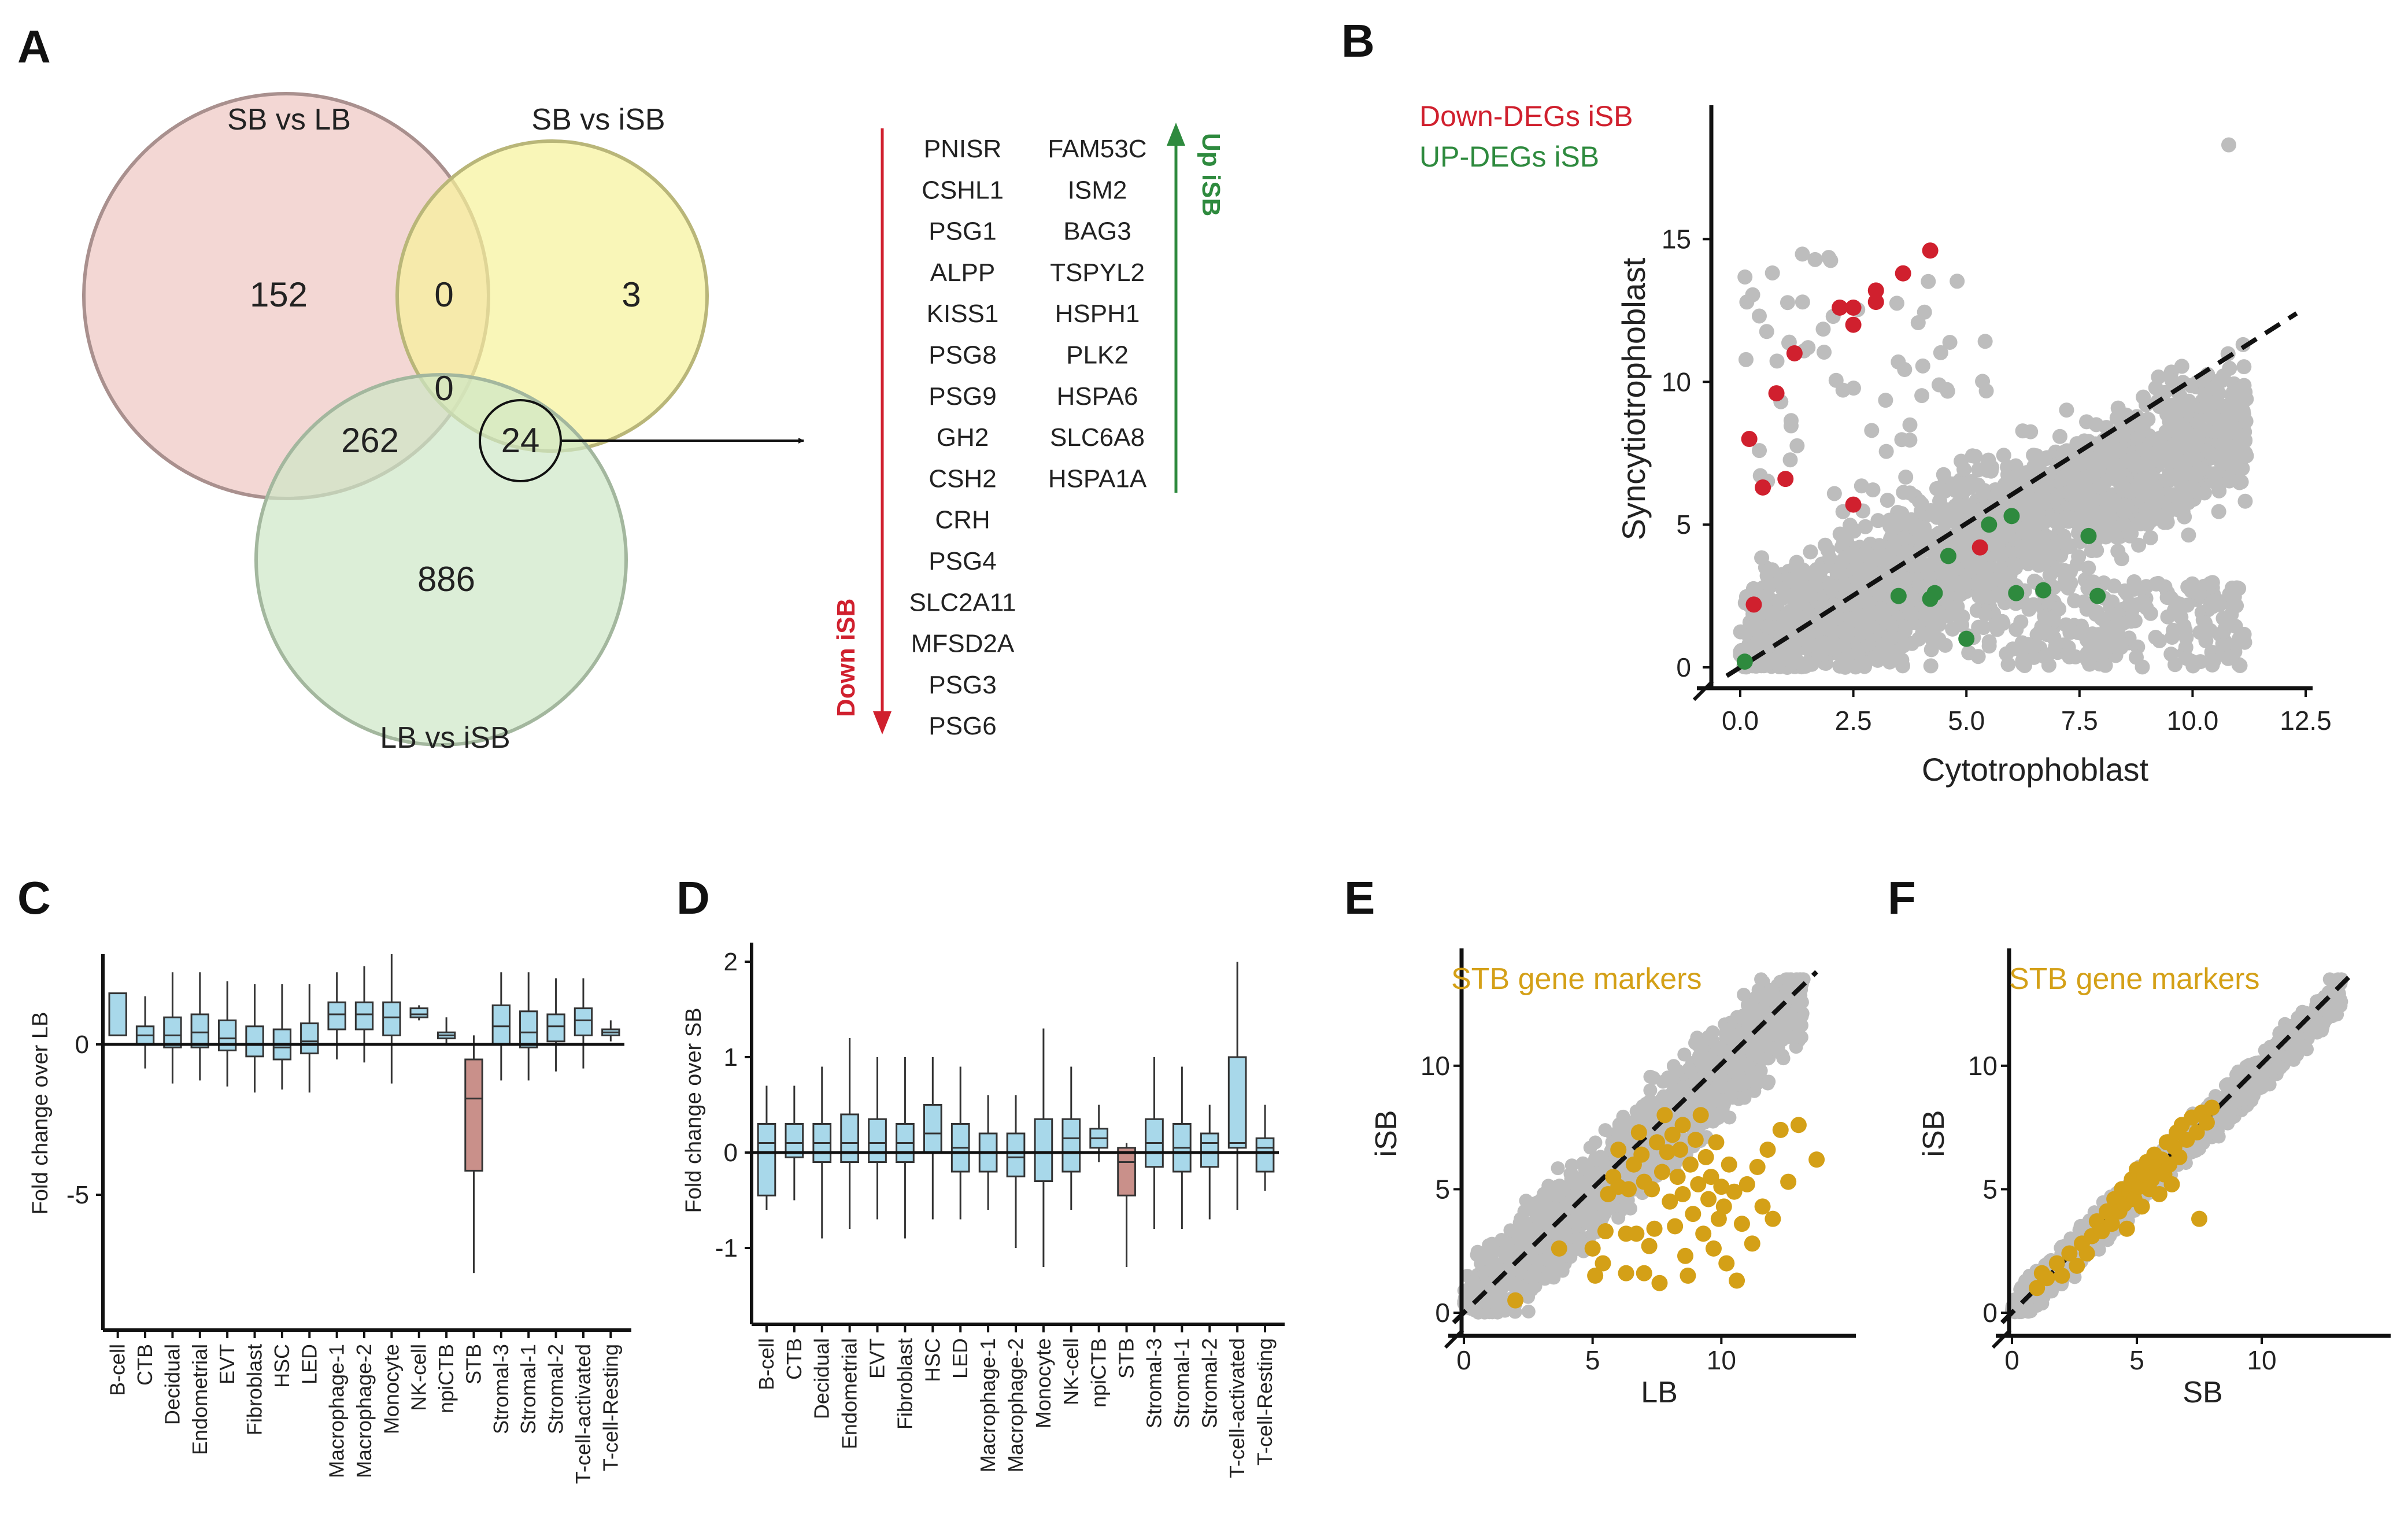 The width and height of the screenshot is (2408, 1540). Describe the element at coordinates (282, 1366) in the screenshot. I see `c-x-tick-label: HSC` at that location.